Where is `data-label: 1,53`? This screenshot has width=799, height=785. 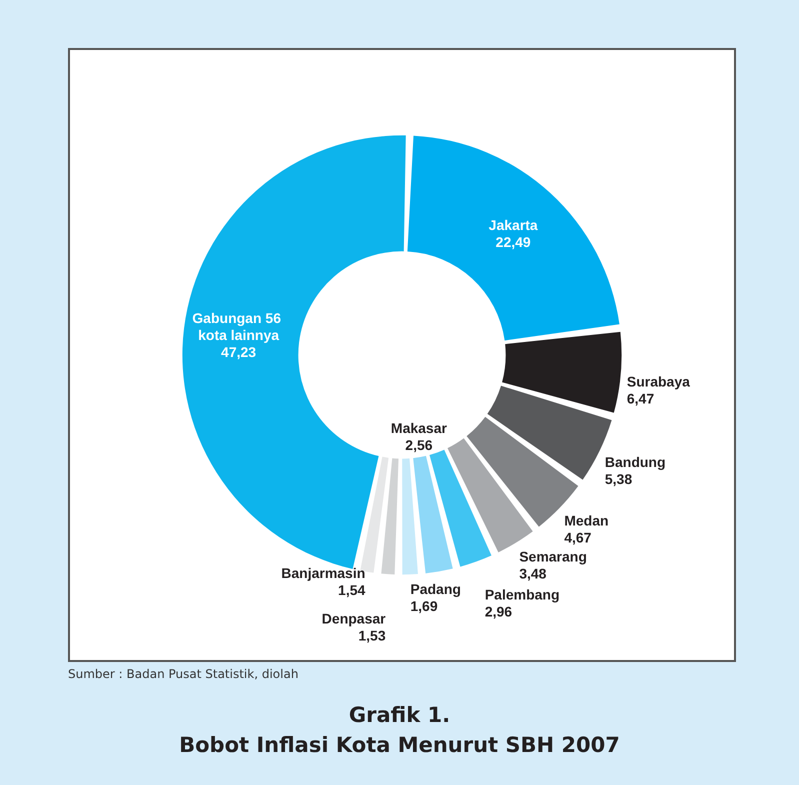
data-label: 1,53 is located at coordinates (372, 636).